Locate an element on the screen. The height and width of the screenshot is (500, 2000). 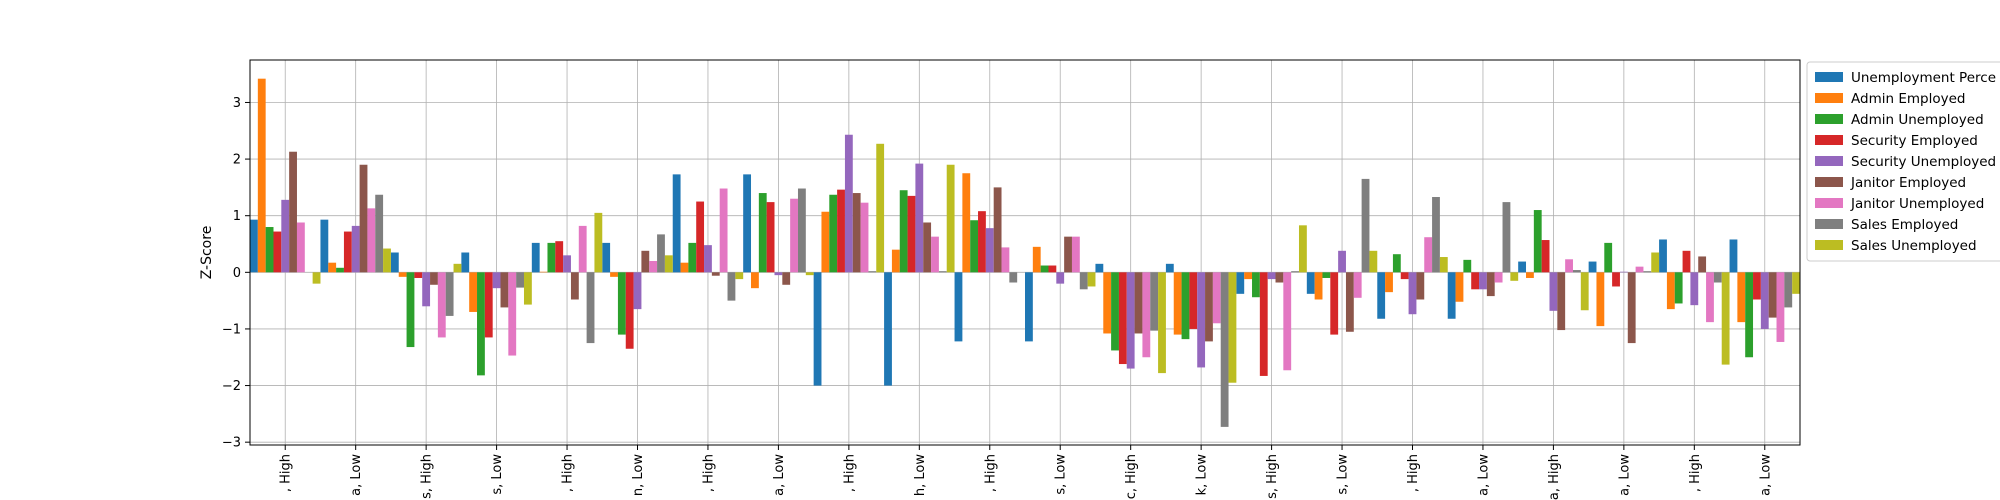
y-tick-label: −1 is located at coordinates (231, 329).